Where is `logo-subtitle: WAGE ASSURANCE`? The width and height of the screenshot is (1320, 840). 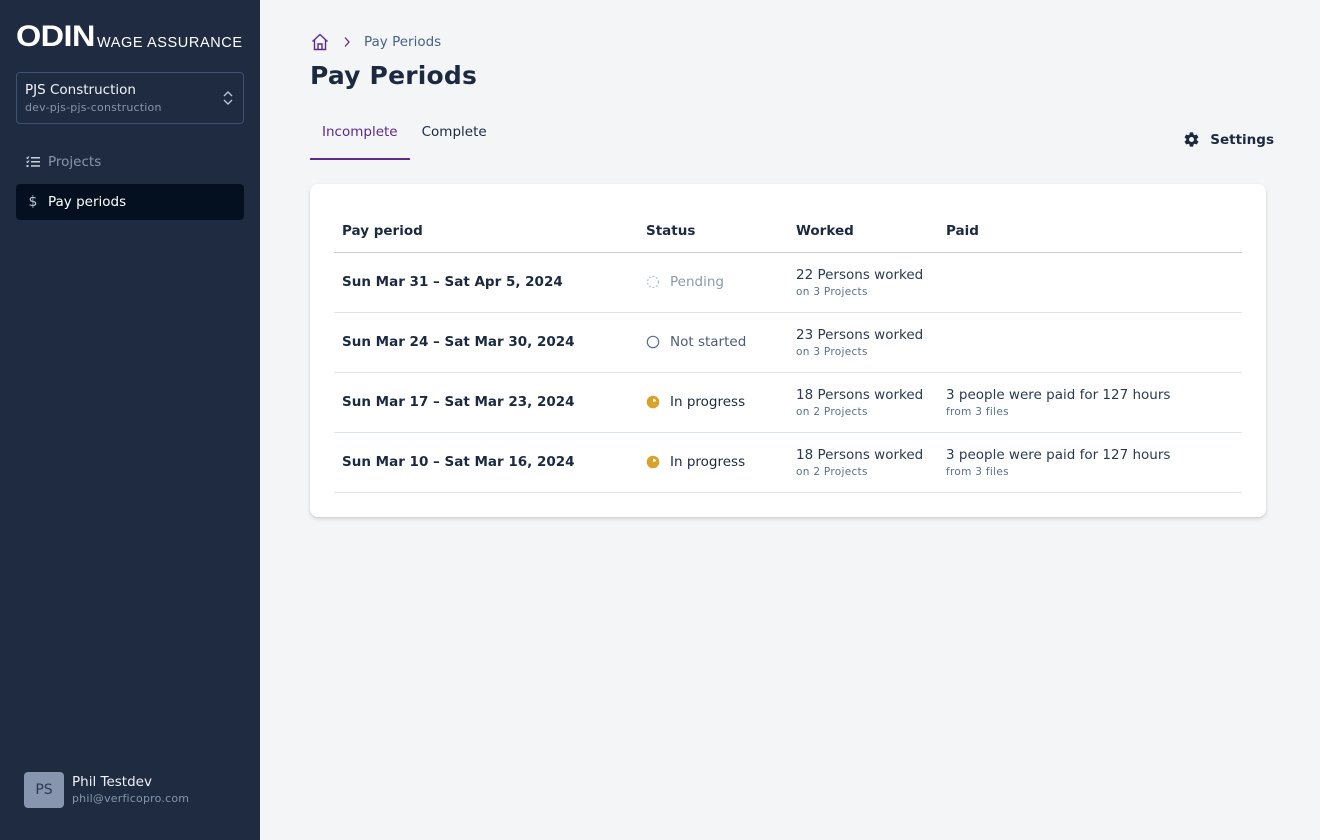 logo-subtitle: WAGE ASSURANCE is located at coordinates (170, 43).